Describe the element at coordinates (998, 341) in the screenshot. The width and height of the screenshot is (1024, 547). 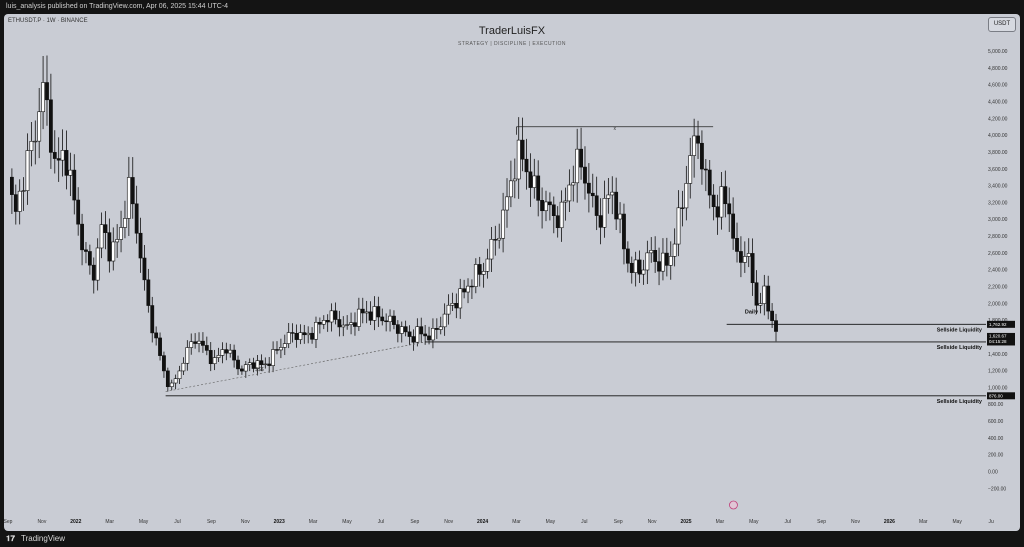
I see `countdown-text: 04:15:28` at that location.